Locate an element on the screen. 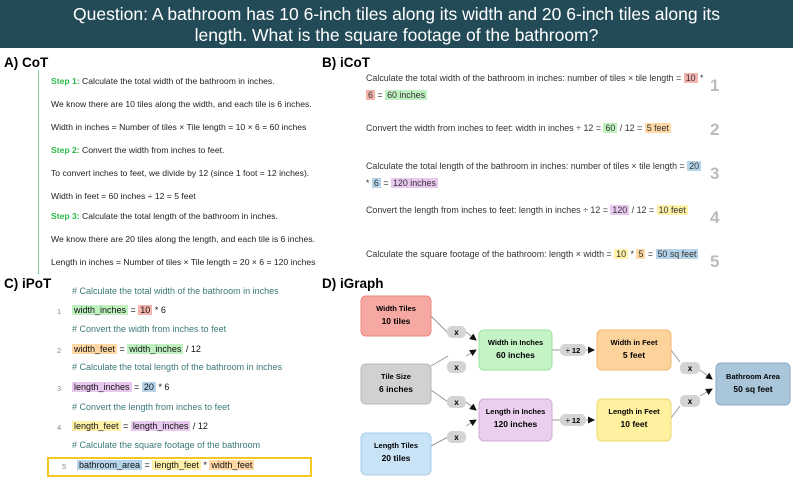  icot-result: 10 feet is located at coordinates (672, 210).